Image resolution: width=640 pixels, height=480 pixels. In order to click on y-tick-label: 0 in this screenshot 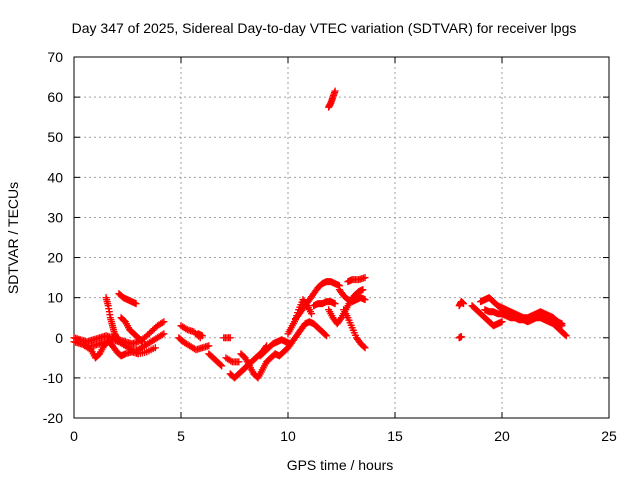, I will do `click(59, 338)`.